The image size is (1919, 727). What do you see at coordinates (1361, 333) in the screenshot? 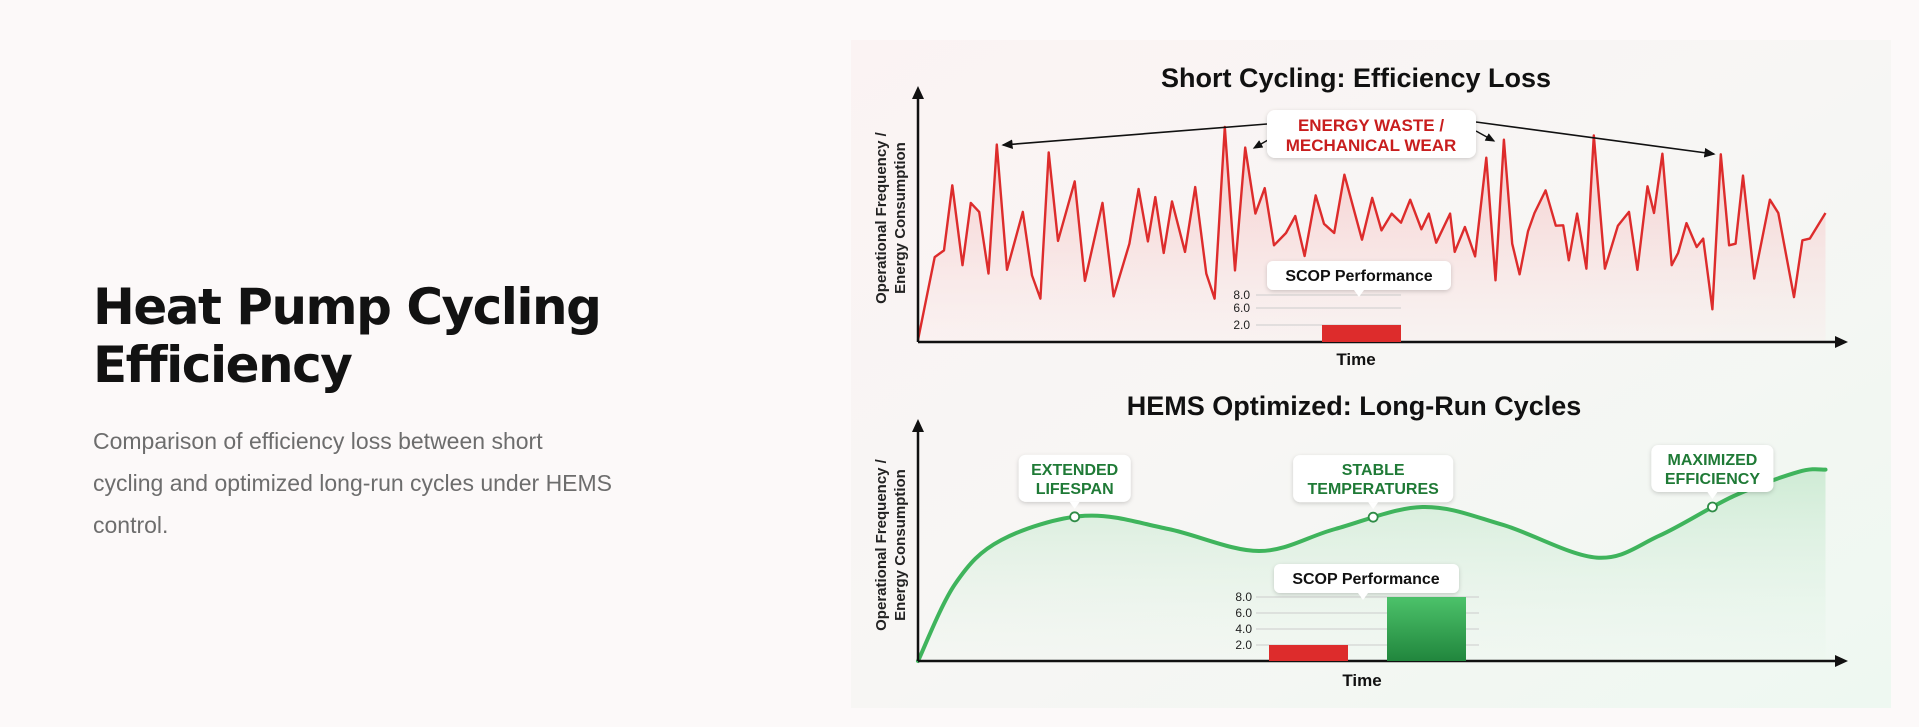
I see `scop-bar` at bounding box center [1361, 333].